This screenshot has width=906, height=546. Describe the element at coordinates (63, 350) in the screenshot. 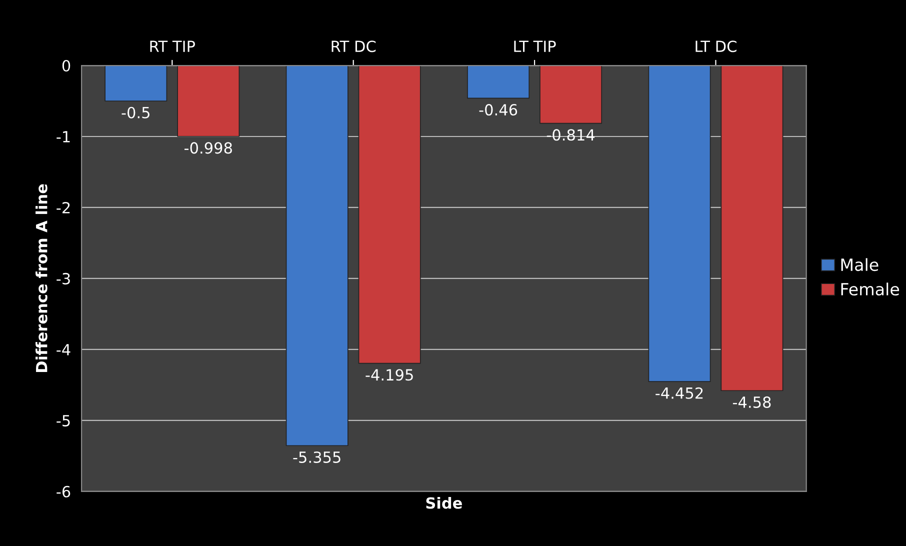

I see `y-tick-label: -4` at that location.